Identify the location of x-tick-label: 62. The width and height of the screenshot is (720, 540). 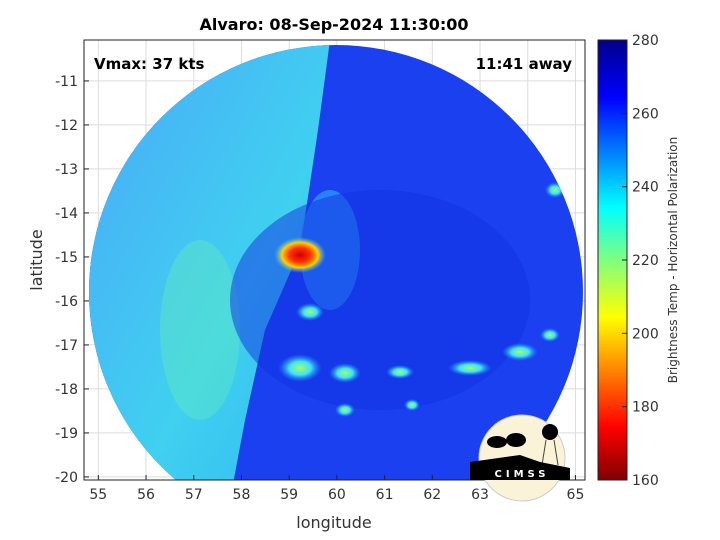
(432, 495).